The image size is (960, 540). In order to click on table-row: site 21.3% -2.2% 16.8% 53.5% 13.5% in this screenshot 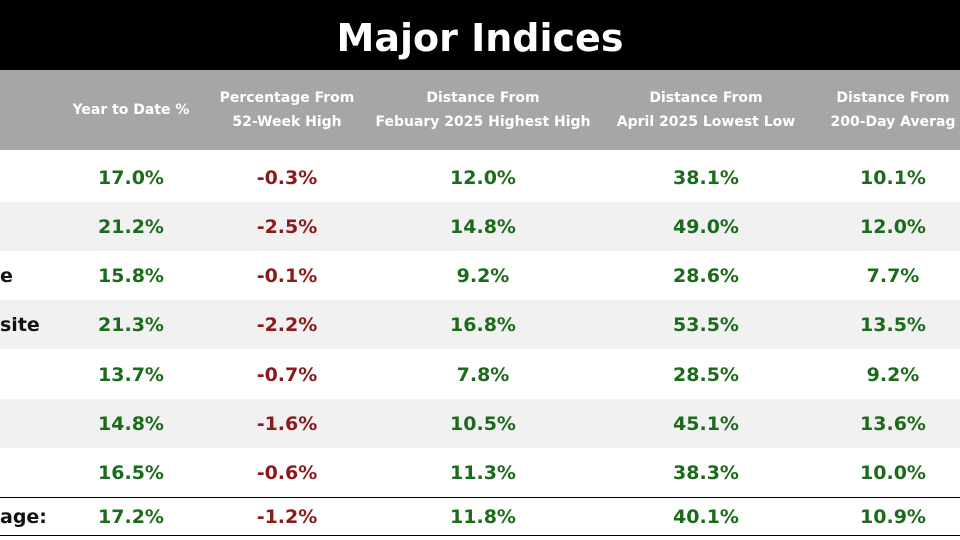, I will do `click(480, 324)`.